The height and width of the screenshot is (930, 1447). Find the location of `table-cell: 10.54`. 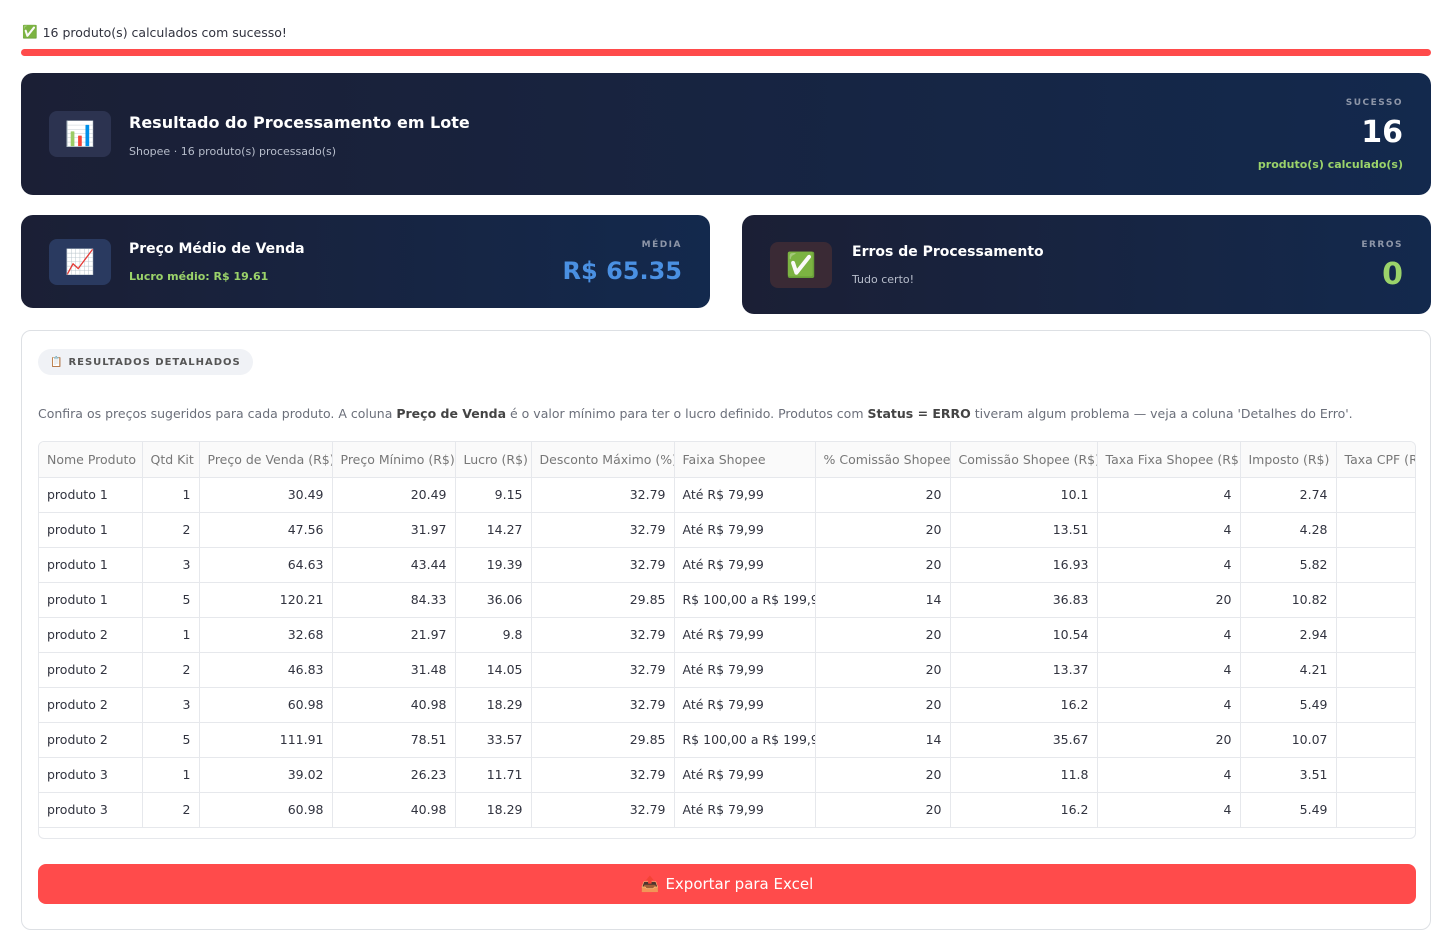

table-cell: 10.54 is located at coordinates (1024, 635).